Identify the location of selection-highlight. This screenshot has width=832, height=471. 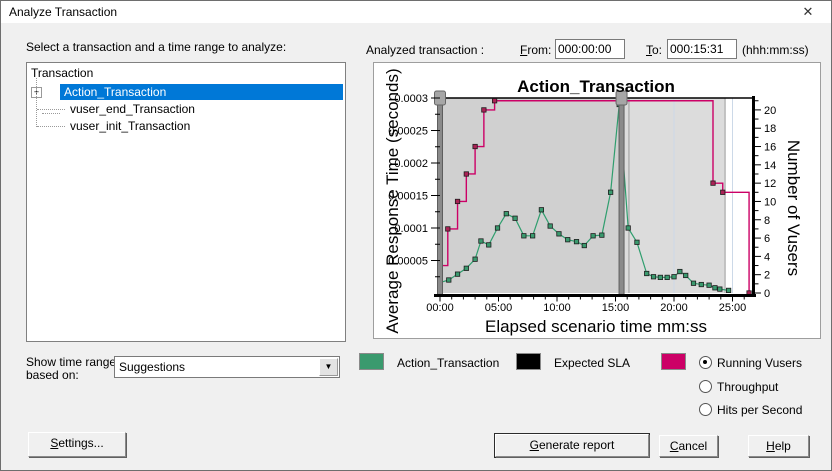
(201, 92).